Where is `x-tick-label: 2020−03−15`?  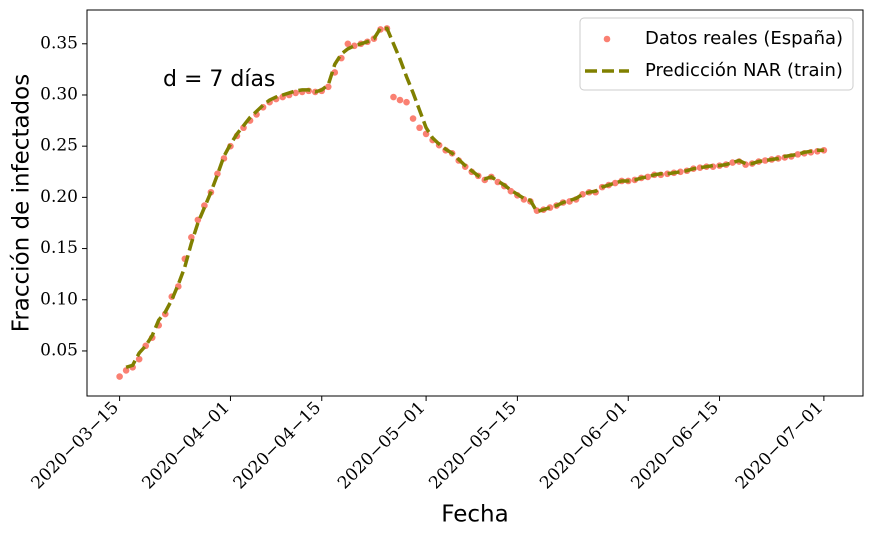
x-tick-label: 2020−03−15 is located at coordinates (75, 445).